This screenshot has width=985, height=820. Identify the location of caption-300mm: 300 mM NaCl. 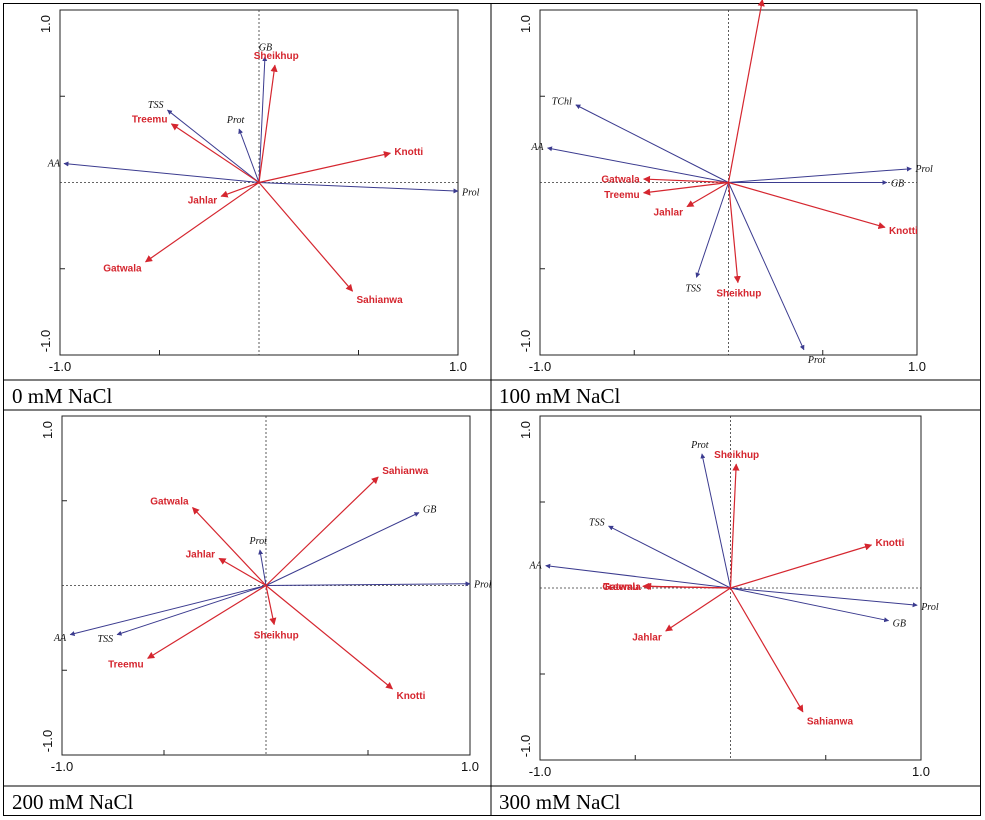
(560, 802).